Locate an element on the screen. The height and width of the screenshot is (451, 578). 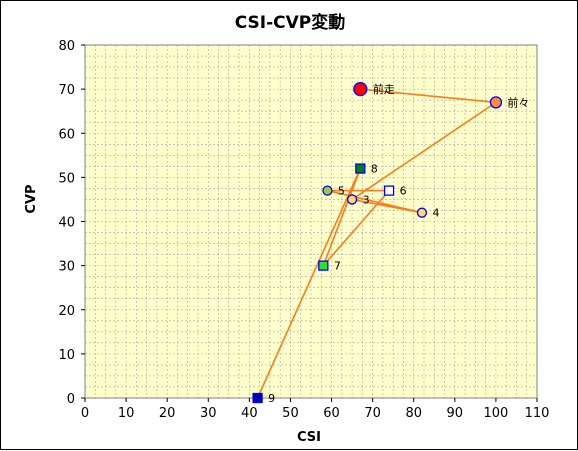
data-point-label: 前走 is located at coordinates (384, 89).